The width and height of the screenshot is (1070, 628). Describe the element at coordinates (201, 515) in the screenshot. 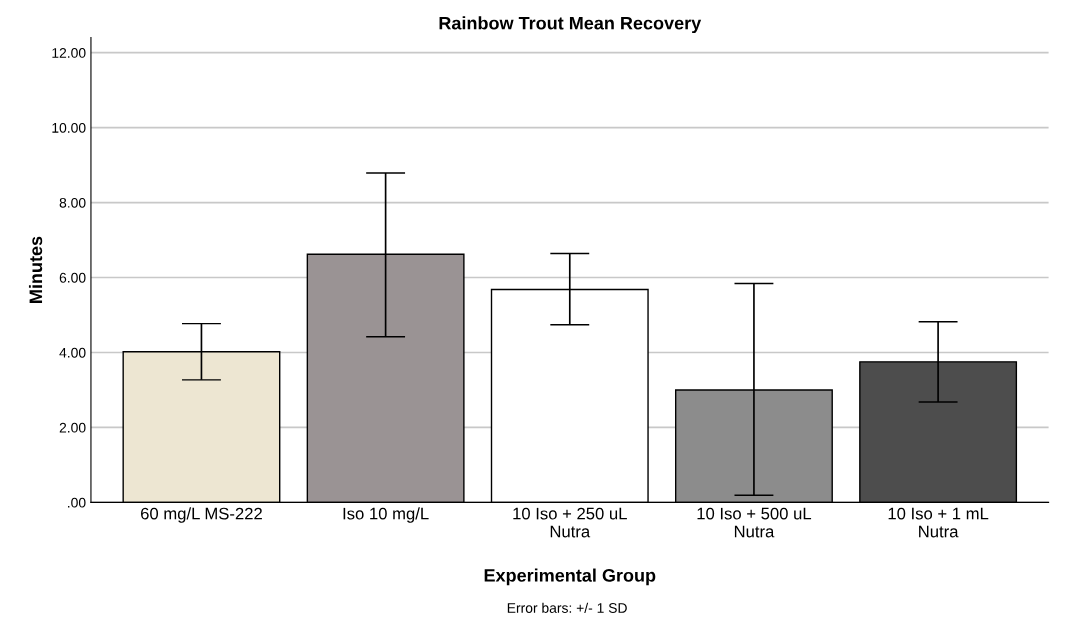

I see `x-tick-label: 60 mg/L MS-222` at that location.